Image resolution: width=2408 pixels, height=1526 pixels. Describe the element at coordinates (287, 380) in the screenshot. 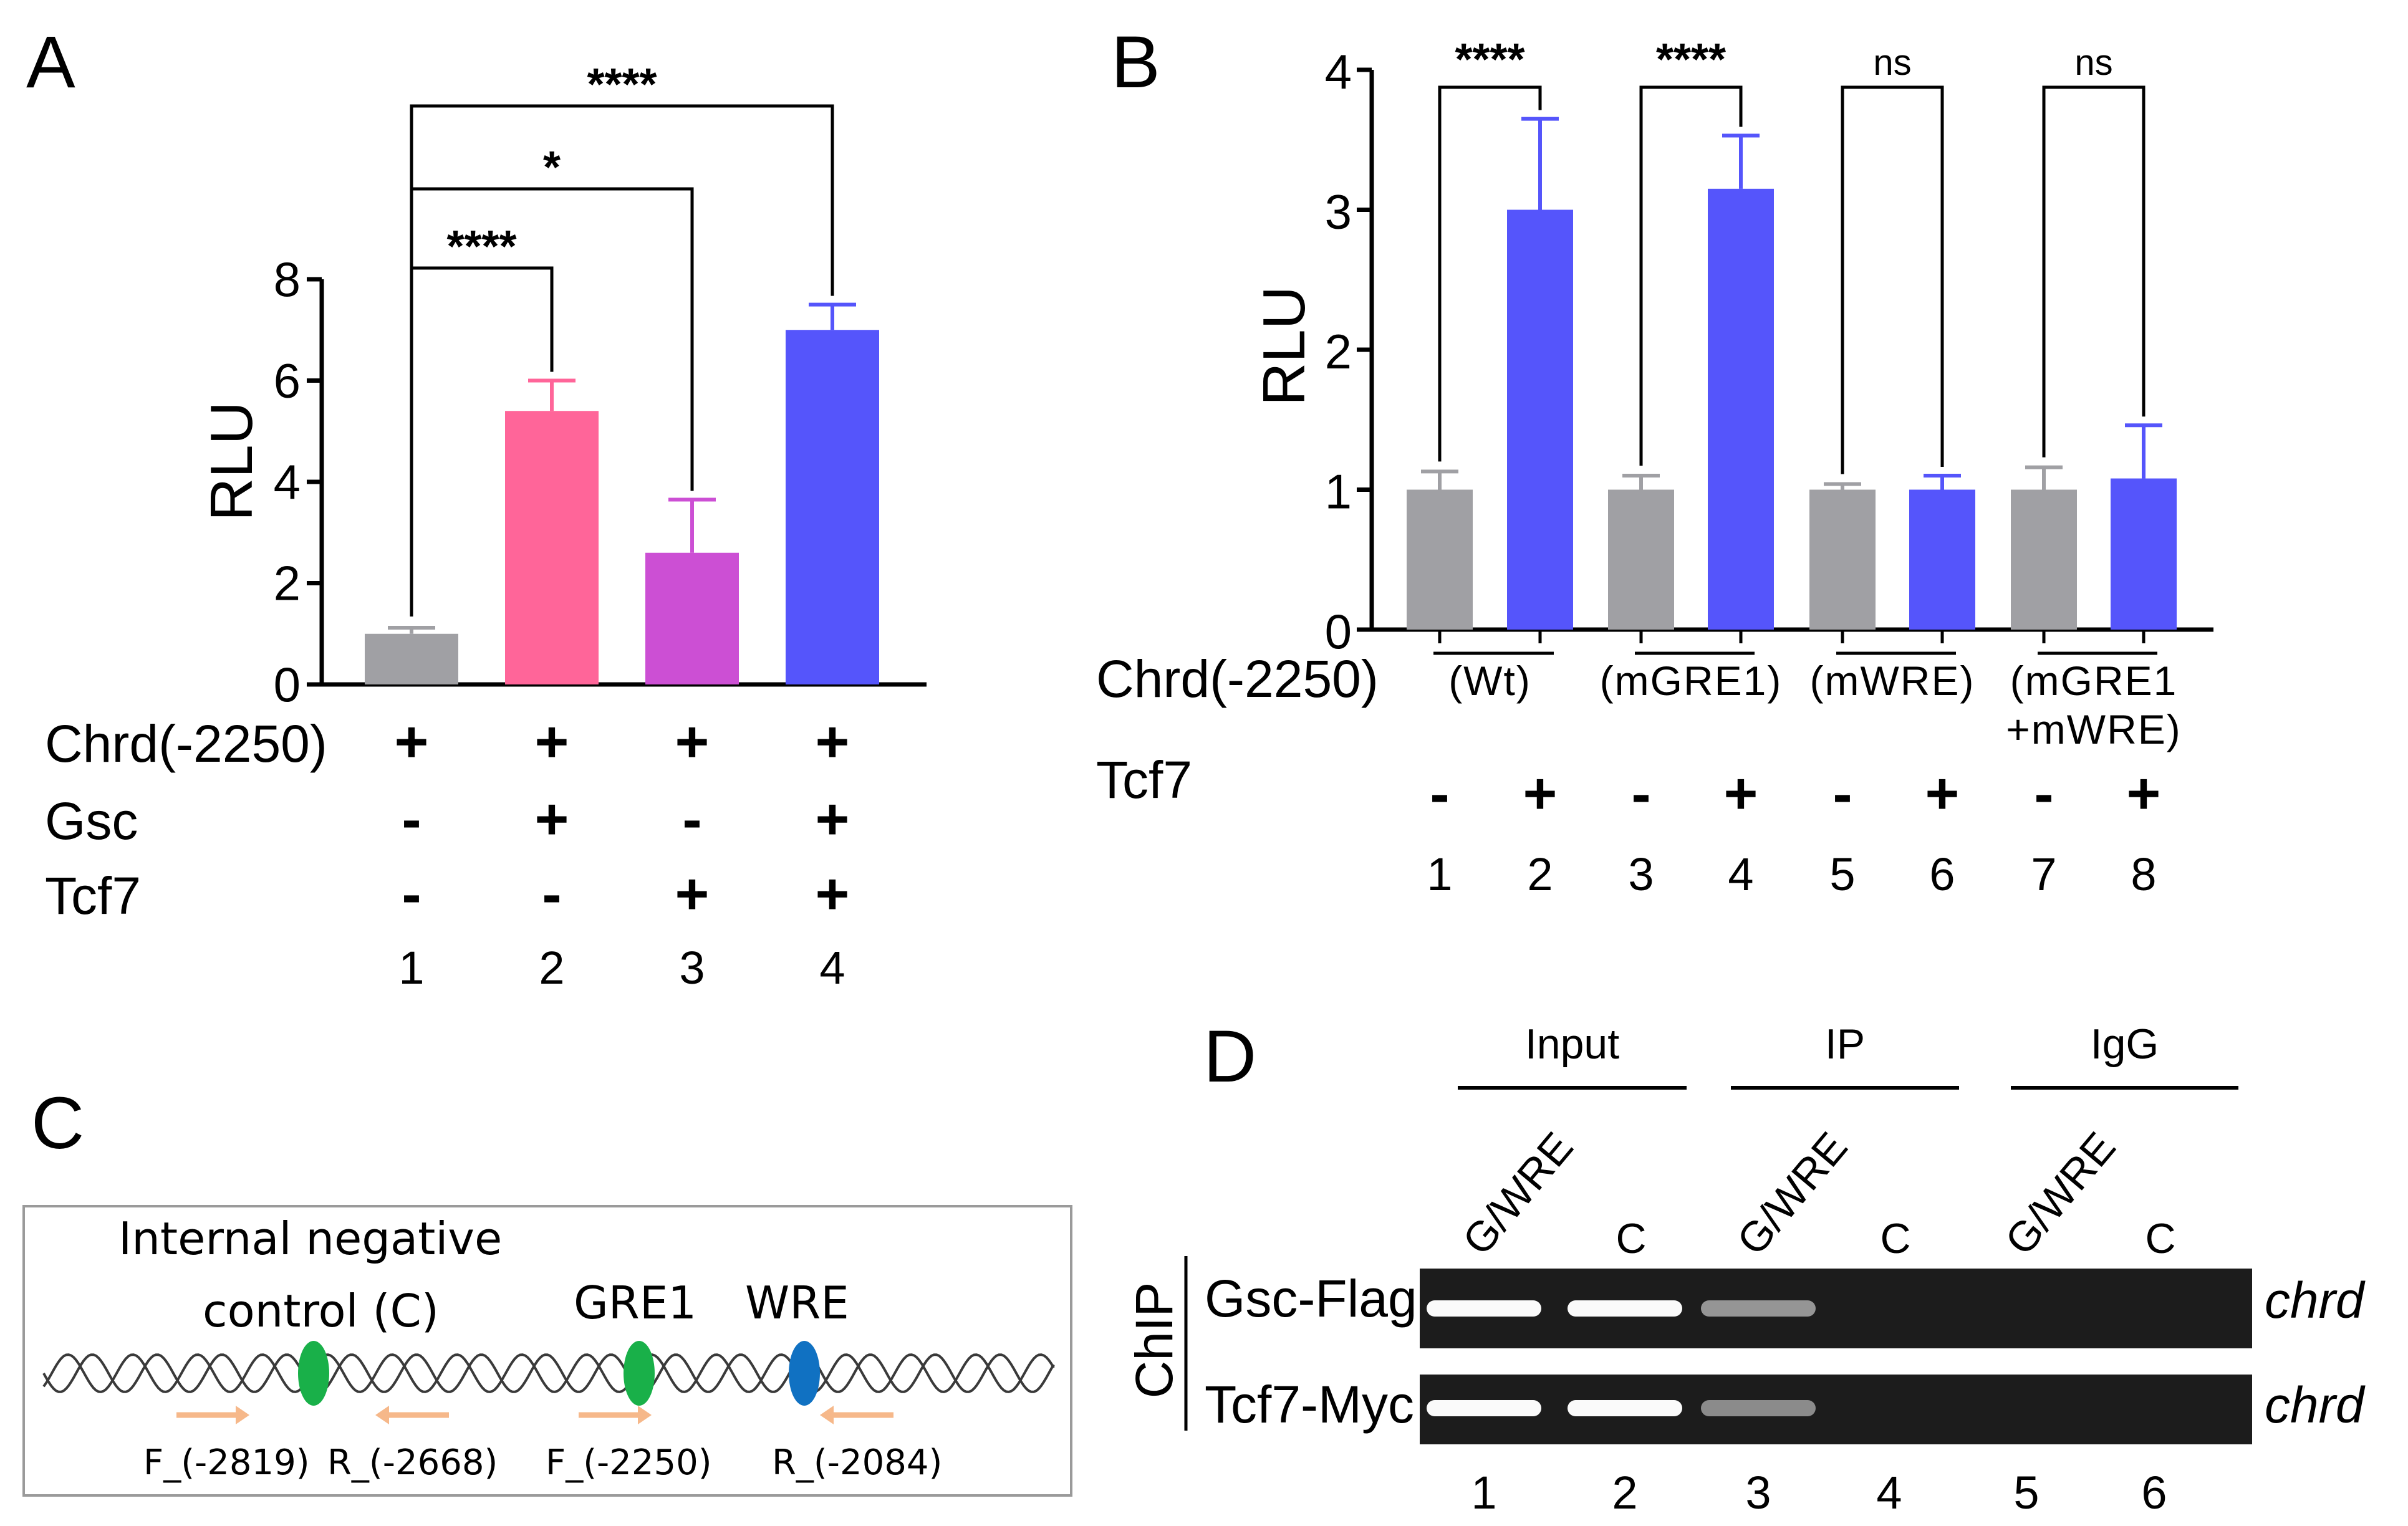

I see `y-tick-label: 6` at that location.